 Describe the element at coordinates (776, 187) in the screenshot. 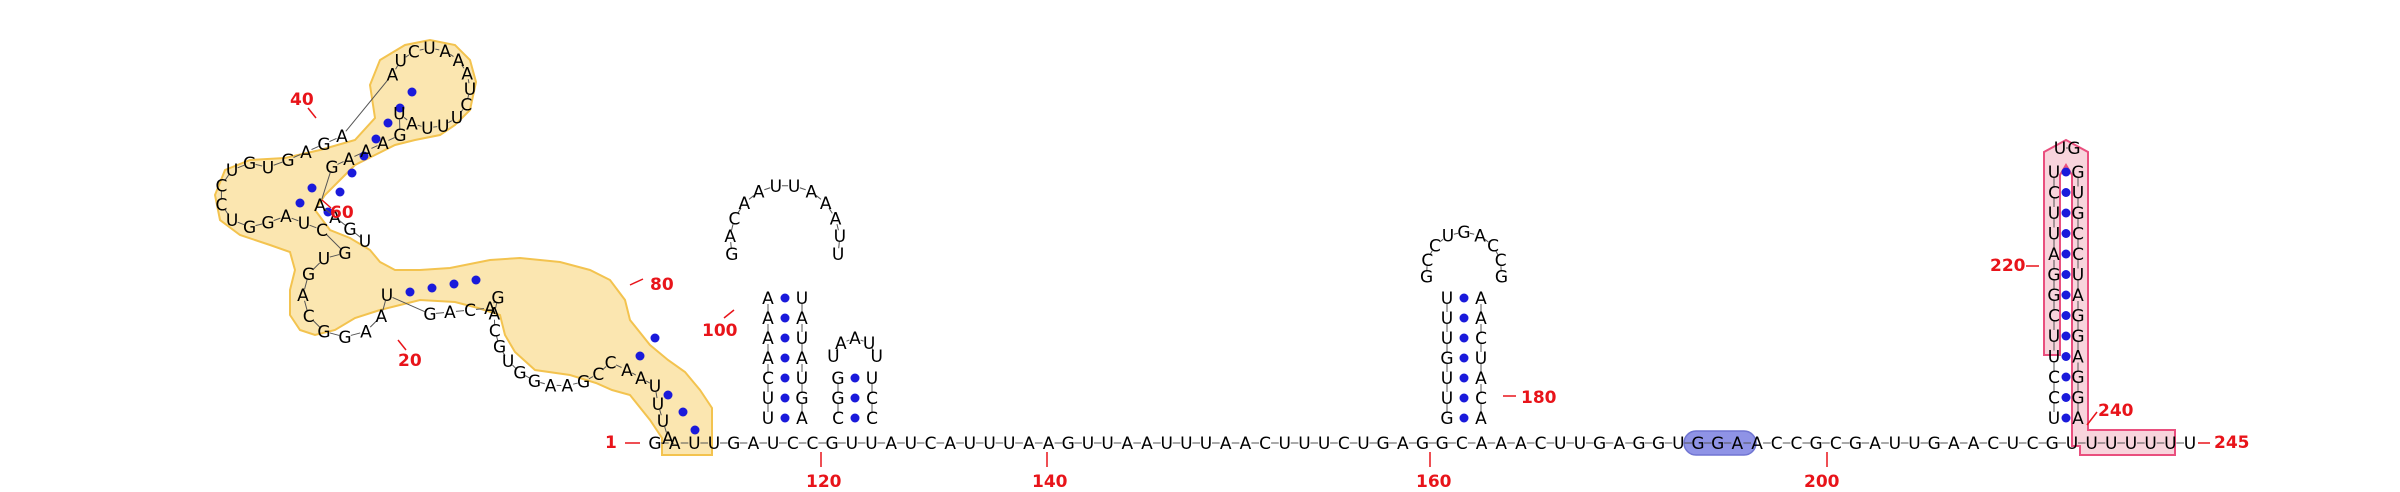

I see `loop-nucleotide: U` at that location.